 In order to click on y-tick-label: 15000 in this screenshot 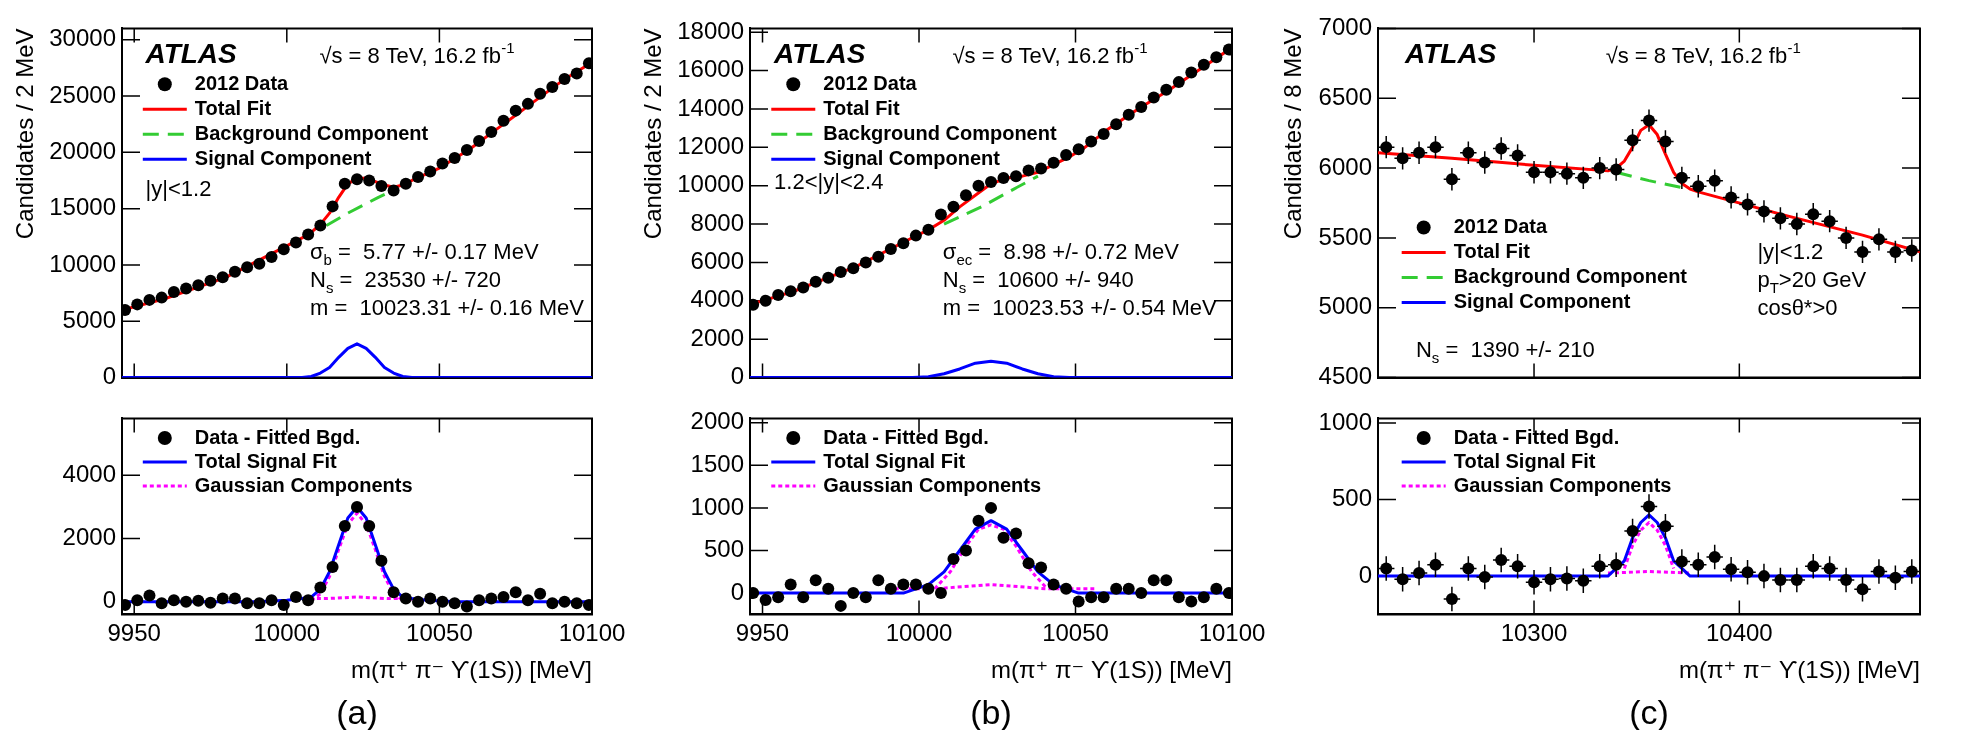, I will do `click(82, 207)`.